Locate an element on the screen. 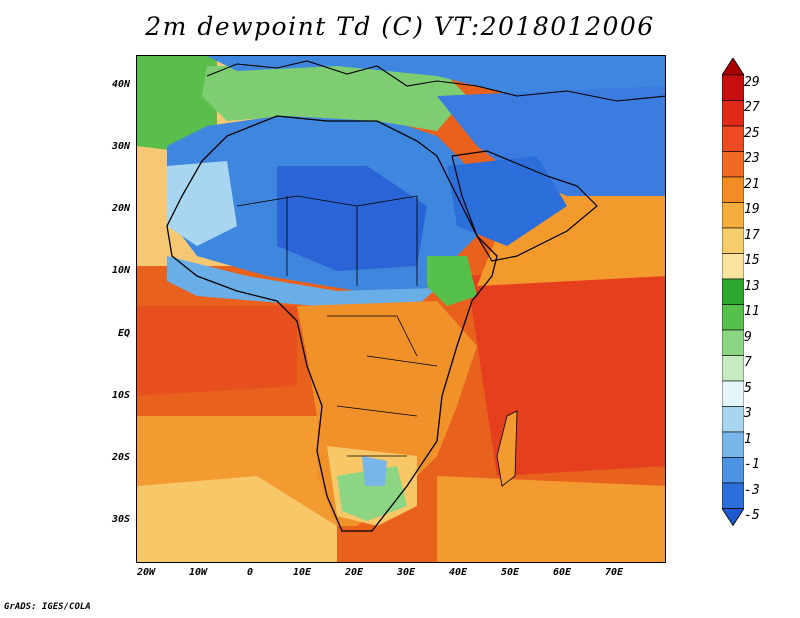  middle-east-zone is located at coordinates (551, 141).